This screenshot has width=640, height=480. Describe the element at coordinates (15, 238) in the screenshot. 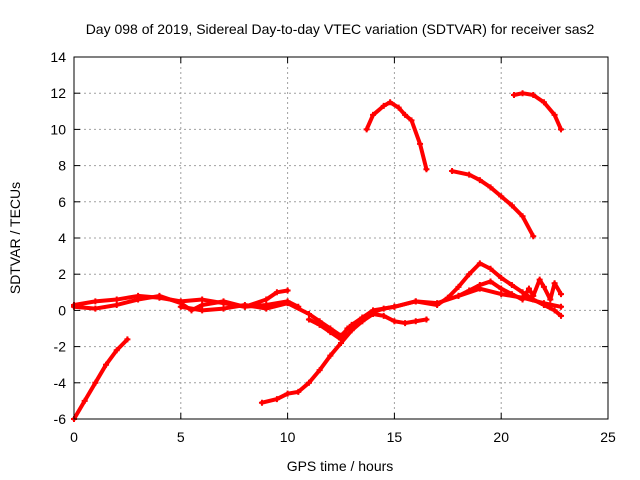

I see `y-axis-label: SDTVAR / TECUs` at that location.